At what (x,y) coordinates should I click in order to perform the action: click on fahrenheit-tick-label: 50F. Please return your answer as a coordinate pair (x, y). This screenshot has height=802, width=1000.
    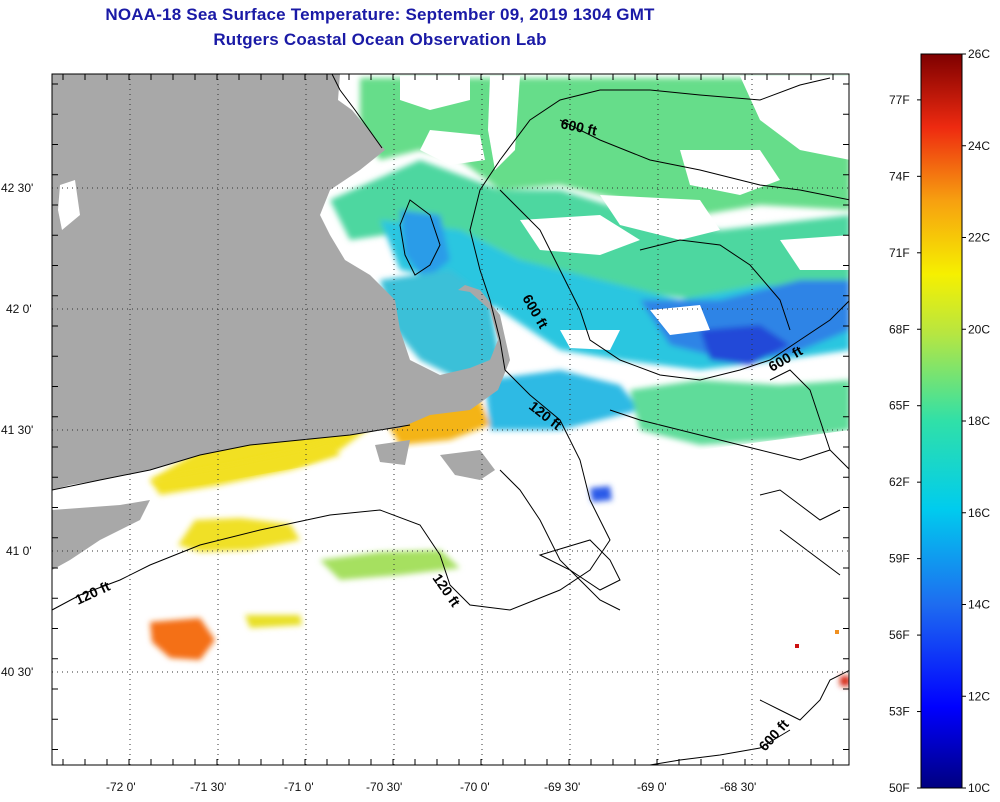
    Looking at the image, I should click on (899, 788).